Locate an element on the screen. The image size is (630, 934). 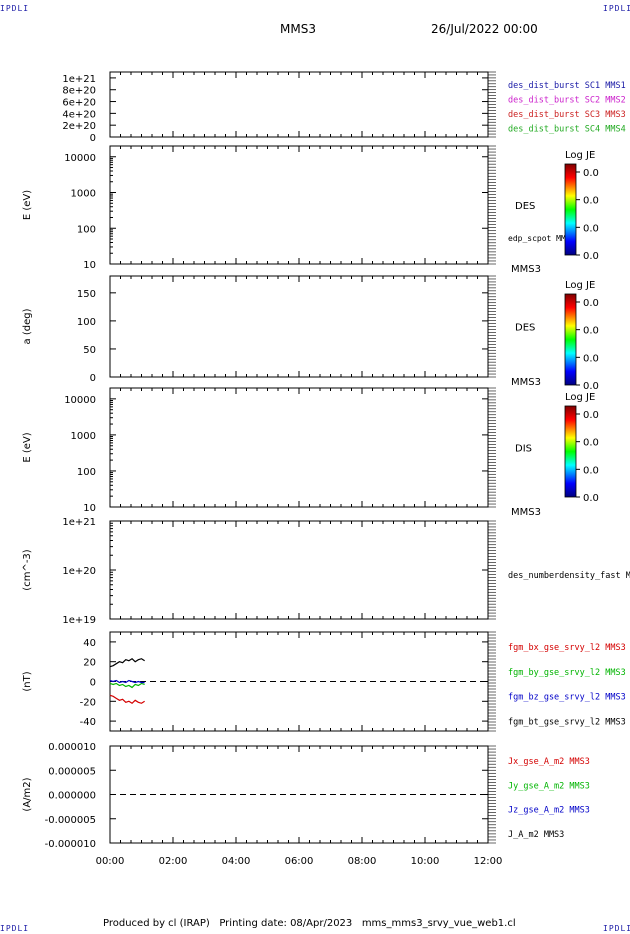
panel-7-y-tick-label: 0.000000 is located at coordinates (72, 796).